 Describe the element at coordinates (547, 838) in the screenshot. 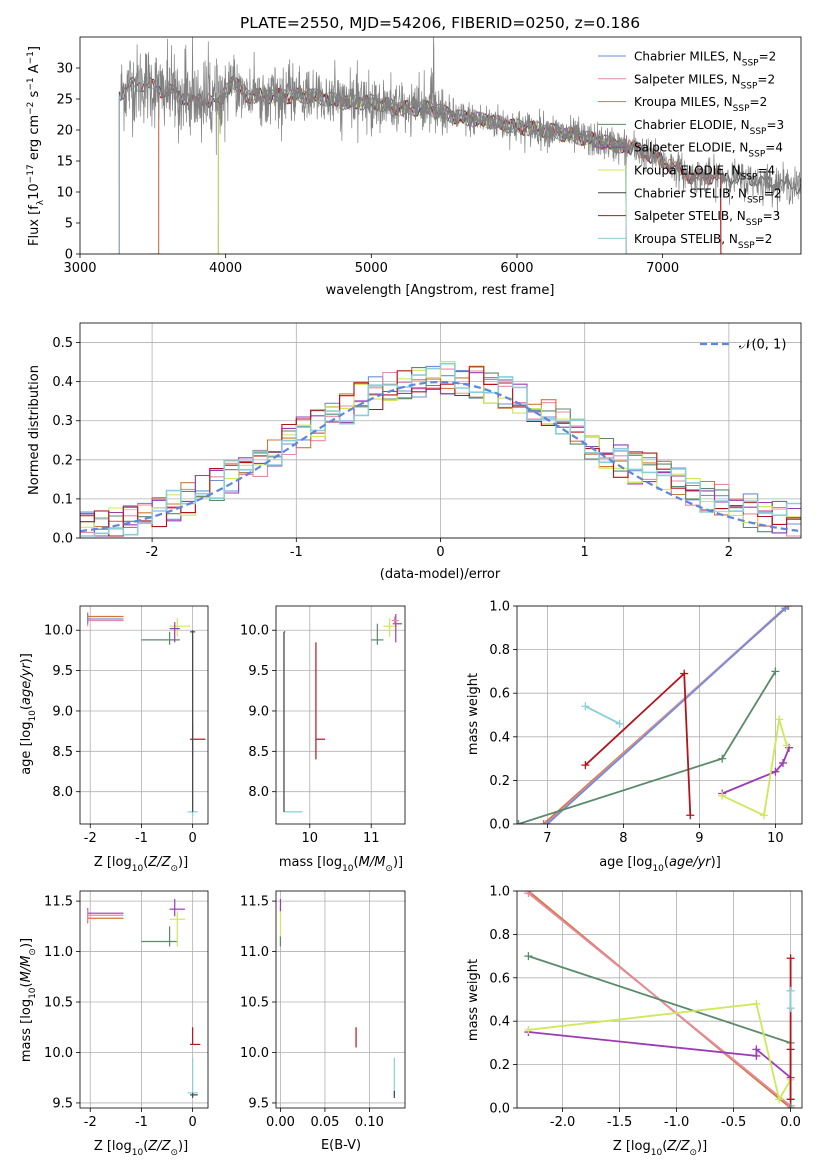

I see `x-tick-label: 7` at that location.